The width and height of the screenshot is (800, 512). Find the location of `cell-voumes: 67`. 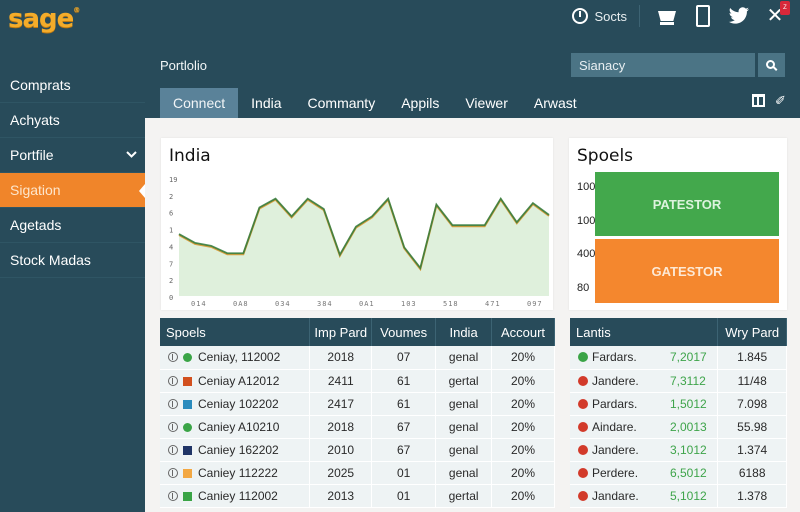

cell-voumes: 67 is located at coordinates (404, 450).